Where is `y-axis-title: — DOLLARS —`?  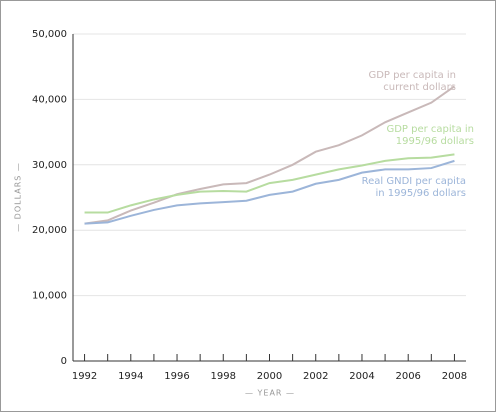 y-axis-title: — DOLLARS — is located at coordinates (18, 197).